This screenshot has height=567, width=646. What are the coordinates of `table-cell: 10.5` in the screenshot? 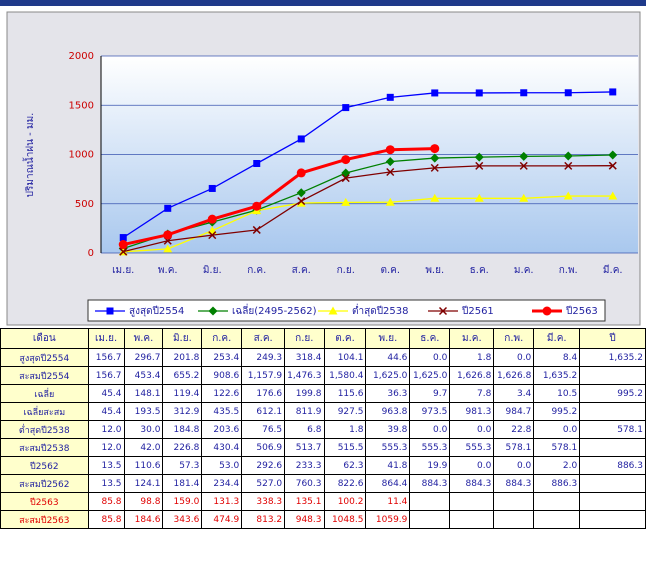 It's located at (557, 393).